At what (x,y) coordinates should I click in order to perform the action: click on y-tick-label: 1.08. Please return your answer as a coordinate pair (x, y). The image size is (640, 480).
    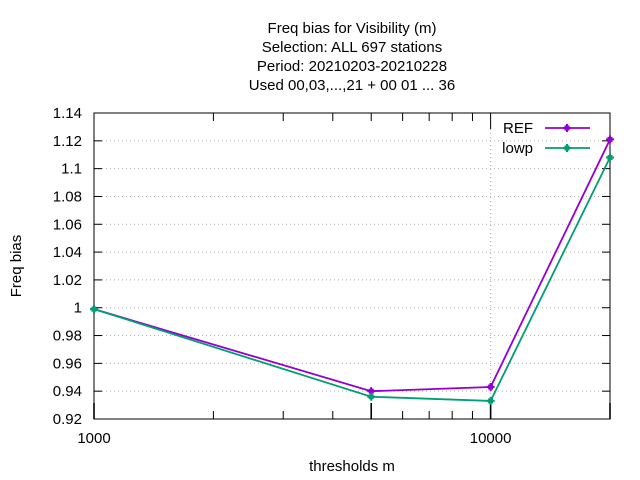
    Looking at the image, I should click on (67, 196).